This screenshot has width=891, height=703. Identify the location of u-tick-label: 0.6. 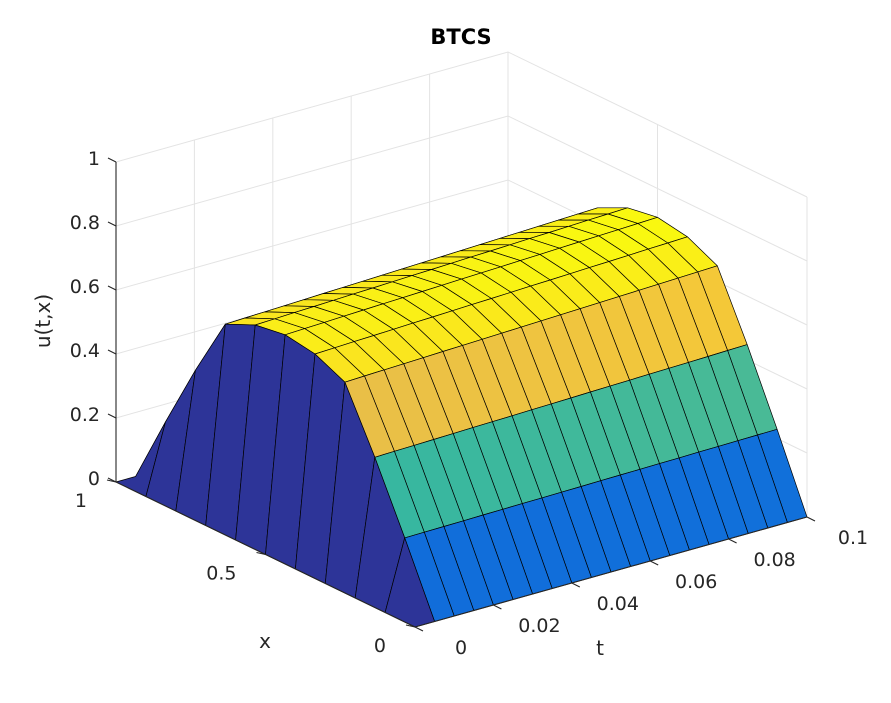
(85, 287).